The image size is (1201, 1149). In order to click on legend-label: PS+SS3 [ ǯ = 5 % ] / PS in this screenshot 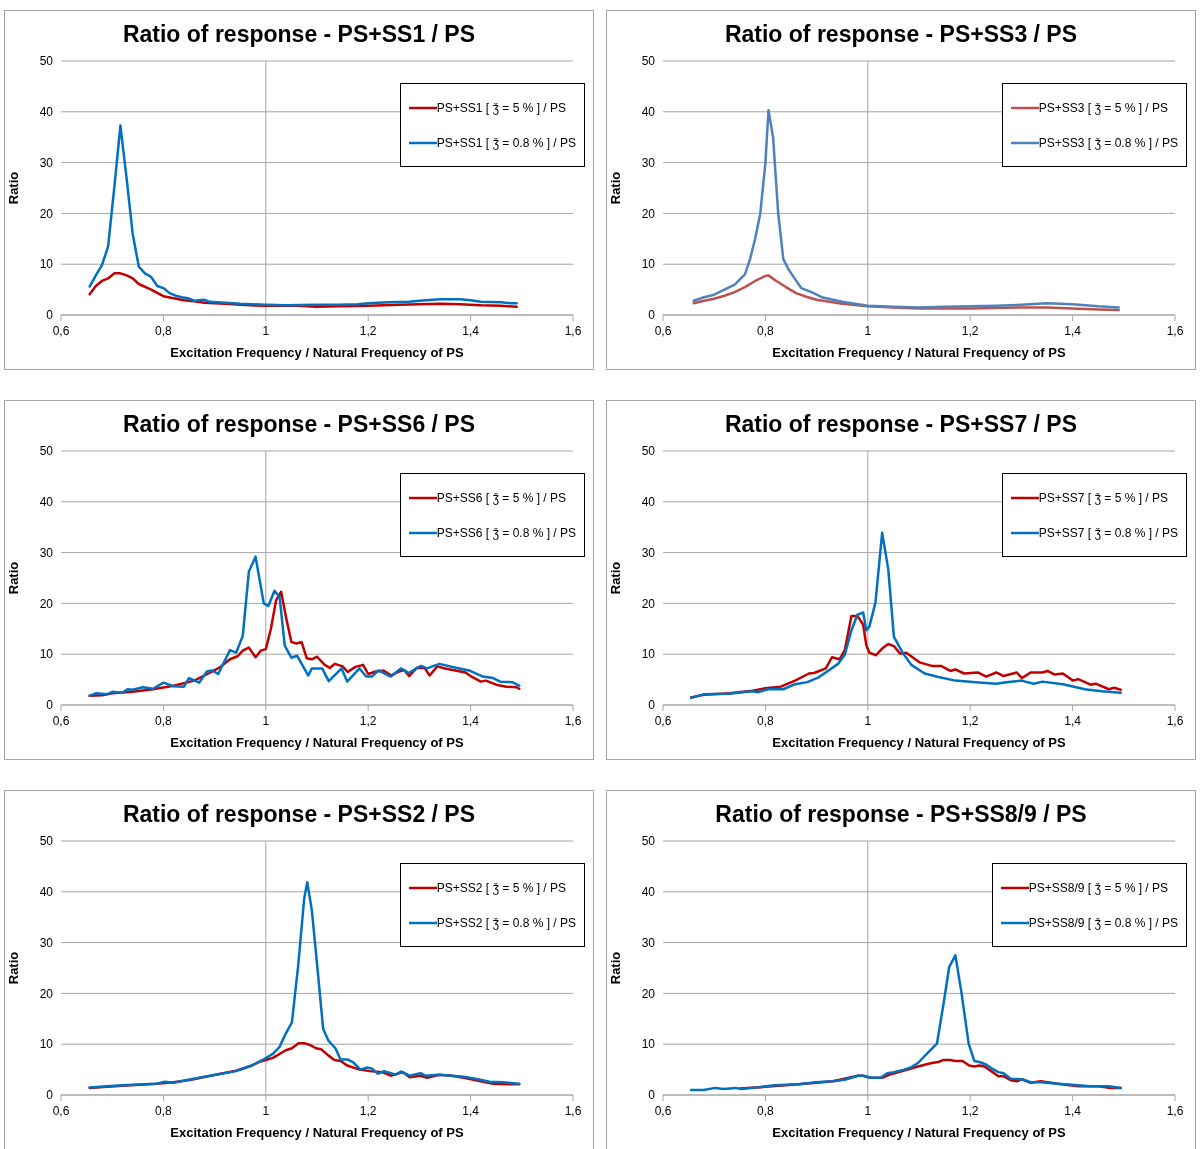, I will do `click(1103, 107)`.